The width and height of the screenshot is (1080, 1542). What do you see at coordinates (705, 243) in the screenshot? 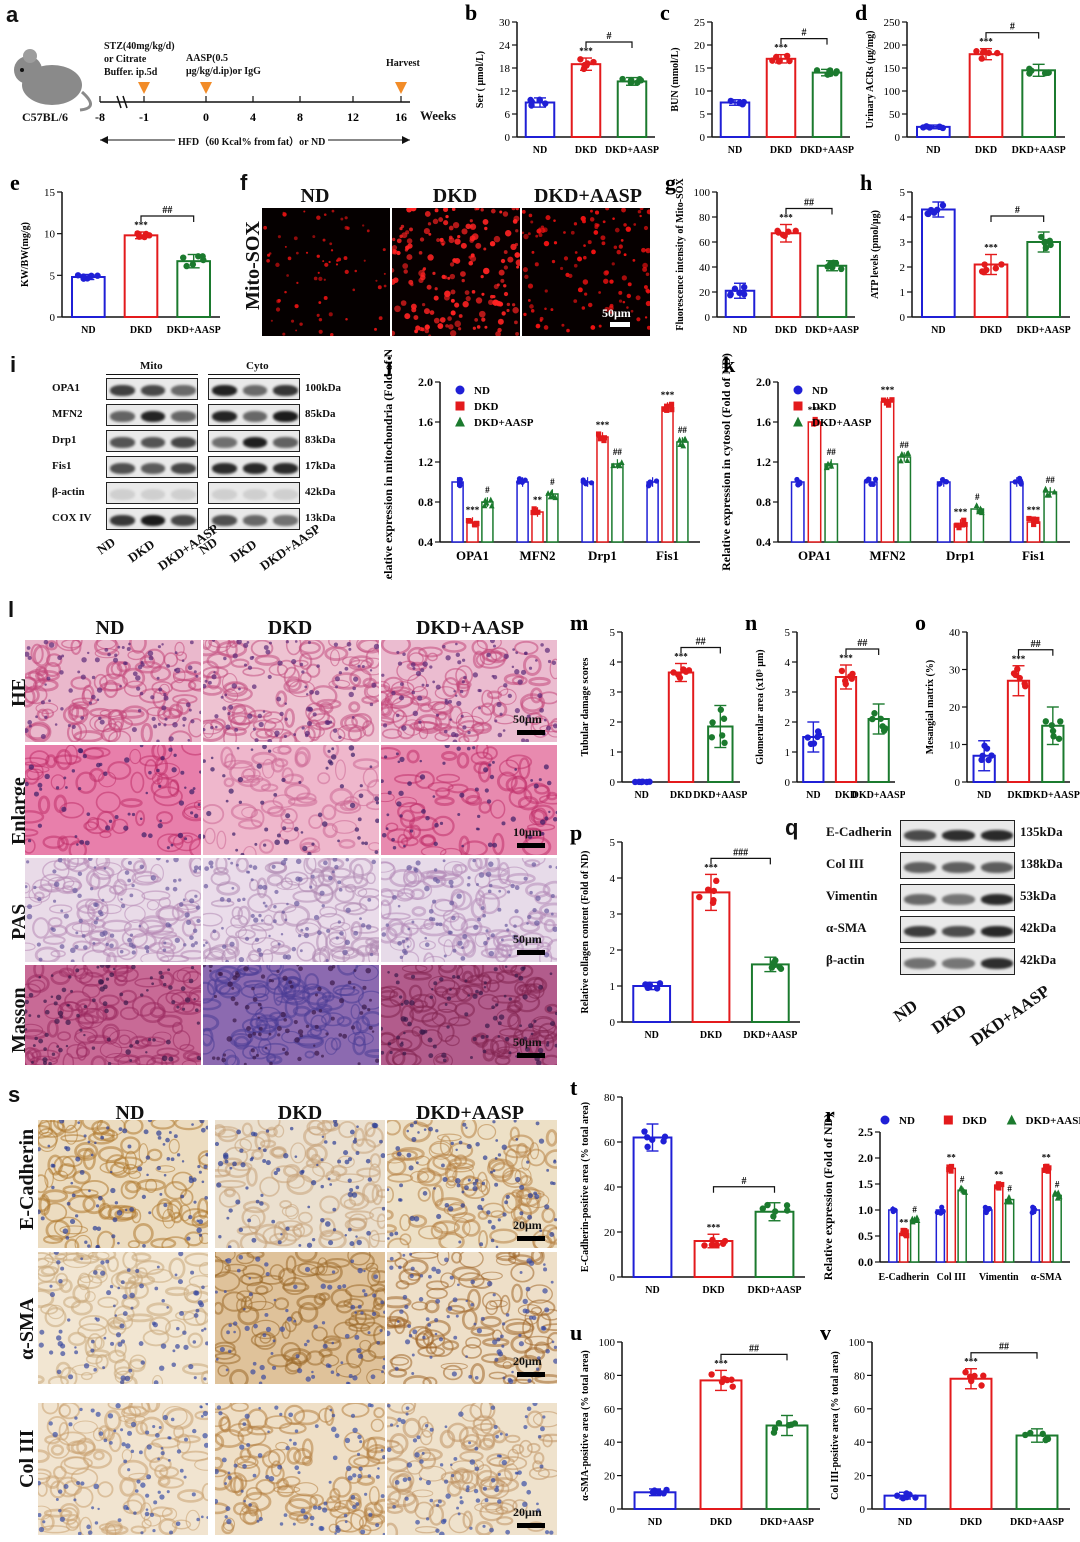
I see `y-tick-label: 60` at bounding box center [705, 243].